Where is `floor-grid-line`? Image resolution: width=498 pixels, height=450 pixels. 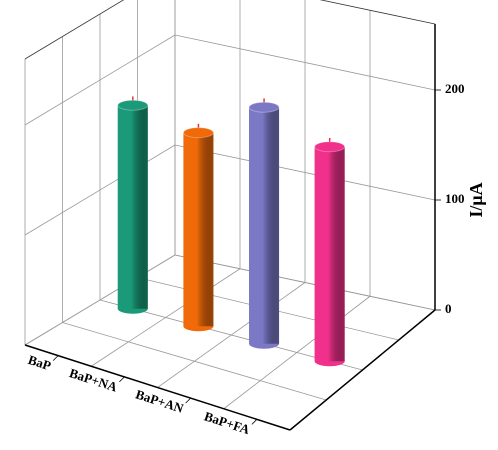
floor-grid-line is located at coordinates (297, 352).